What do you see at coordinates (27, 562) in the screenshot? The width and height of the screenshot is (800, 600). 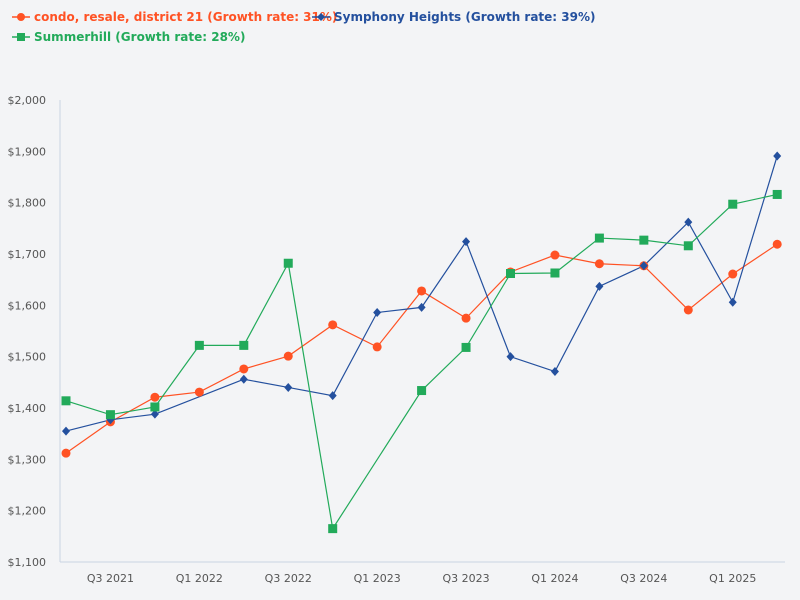 I see `y-tick-label: $1,100` at bounding box center [27, 562].